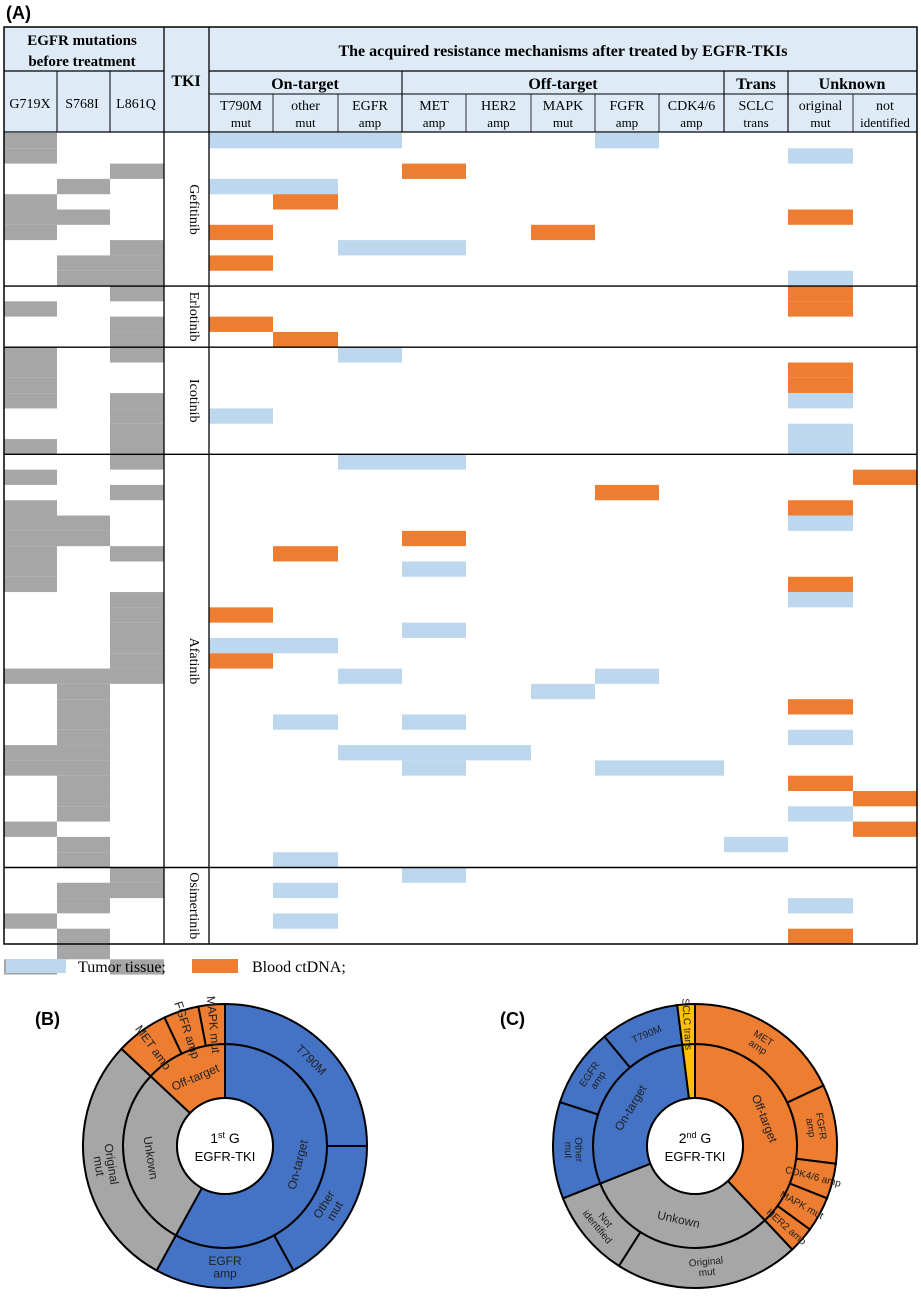 The height and width of the screenshot is (1299, 921). I want to click on donut-c-outer-label-other-mut: Othermut, so click(573, 1150).